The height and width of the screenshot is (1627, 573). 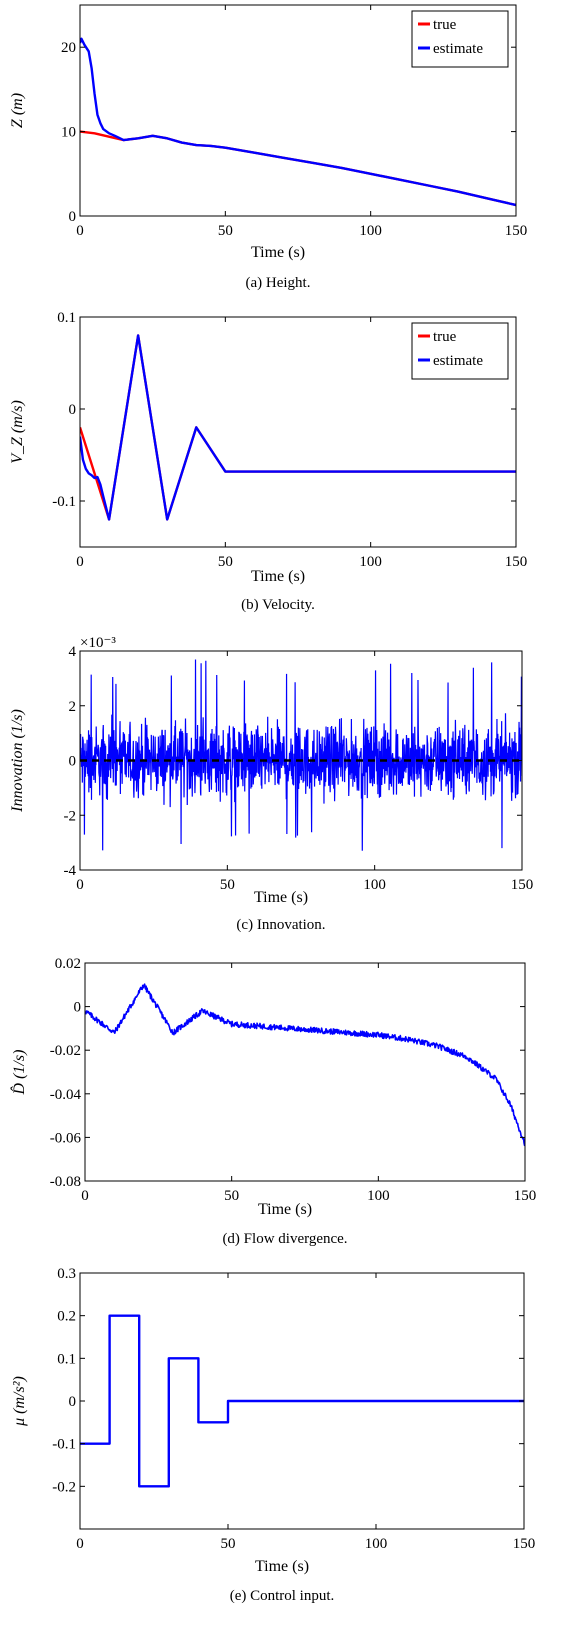 What do you see at coordinates (68, 964) in the screenshot?
I see `y-tick-label: 0.02` at bounding box center [68, 964].